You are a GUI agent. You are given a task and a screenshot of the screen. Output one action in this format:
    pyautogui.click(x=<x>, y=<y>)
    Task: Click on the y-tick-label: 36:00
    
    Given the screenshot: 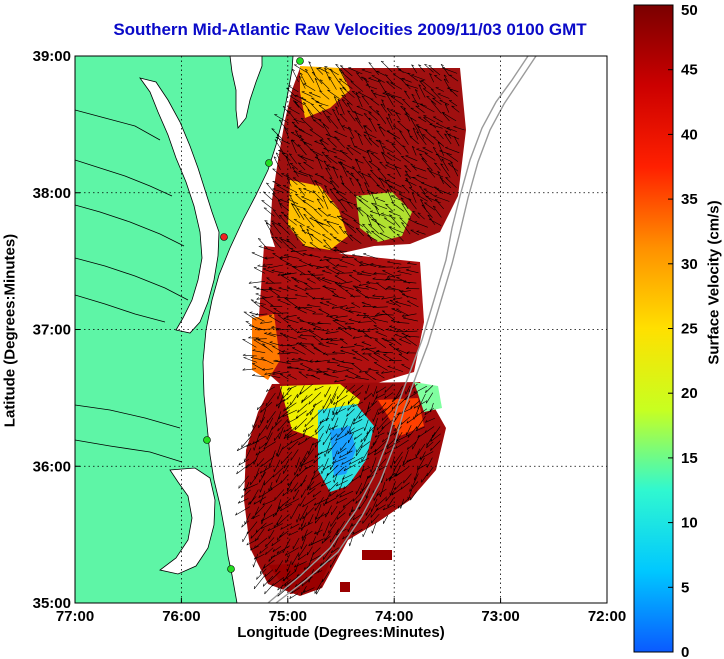 What is the action you would take?
    pyautogui.click(x=52, y=466)
    